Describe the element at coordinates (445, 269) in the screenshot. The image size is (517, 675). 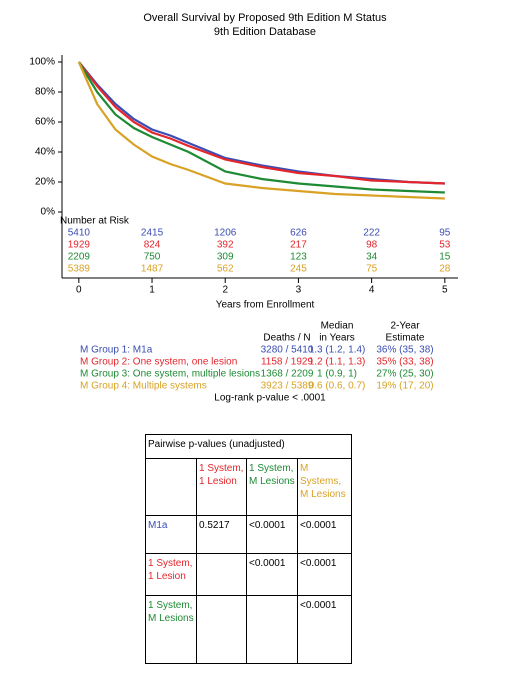
I see `at-risk-count: 28` at that location.